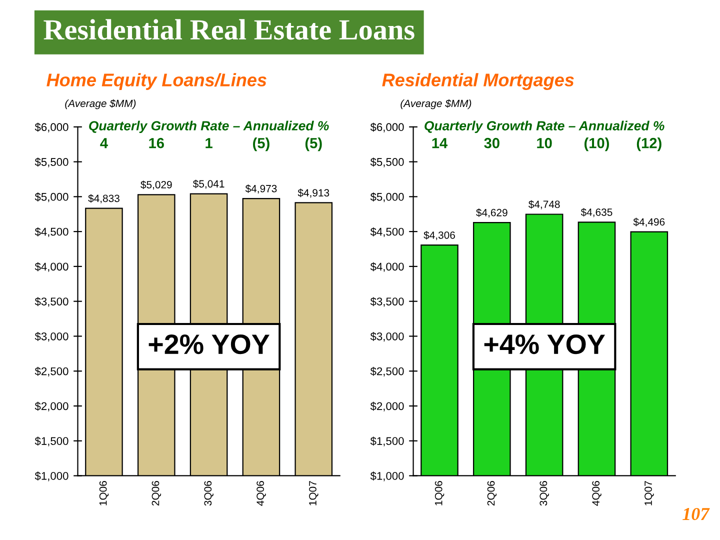 The width and height of the screenshot is (720, 540). Describe the element at coordinates (209, 344) in the screenshot. I see `annotation: +2% YOY` at that location.